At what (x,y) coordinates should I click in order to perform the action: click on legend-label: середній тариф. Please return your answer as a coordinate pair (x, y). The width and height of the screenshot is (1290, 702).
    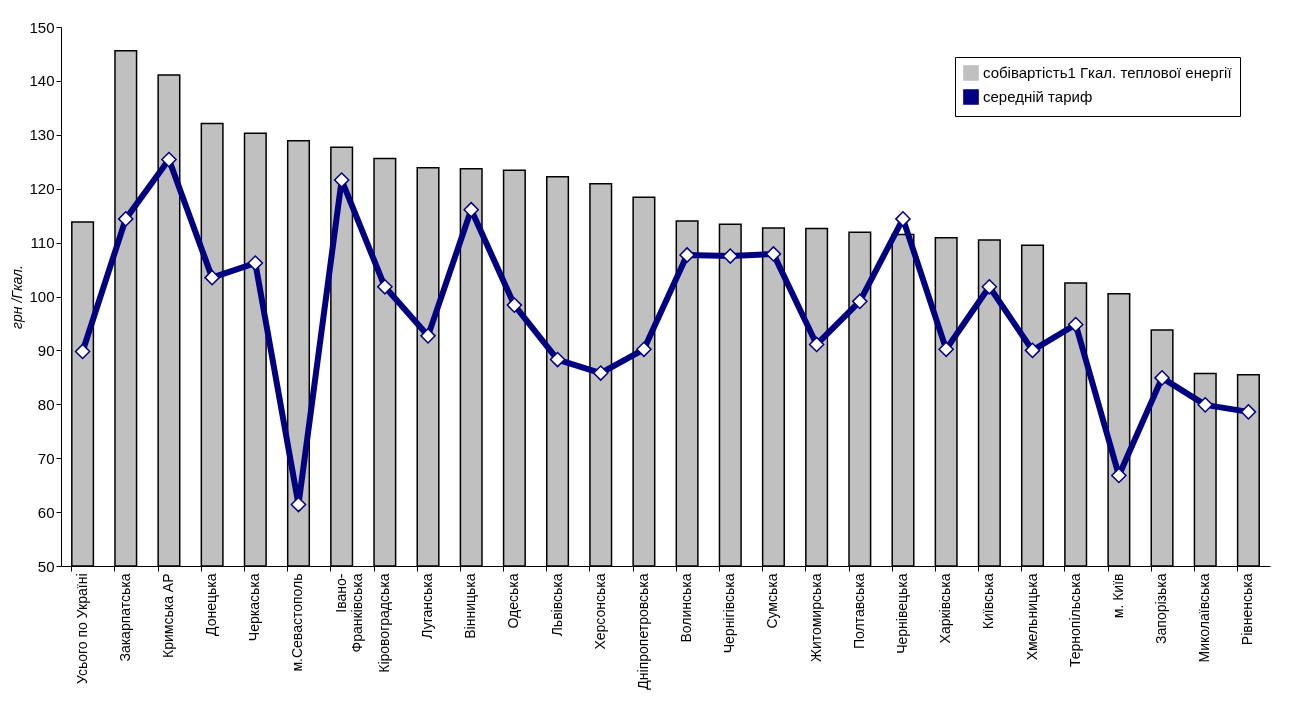
    Looking at the image, I should click on (1038, 96).